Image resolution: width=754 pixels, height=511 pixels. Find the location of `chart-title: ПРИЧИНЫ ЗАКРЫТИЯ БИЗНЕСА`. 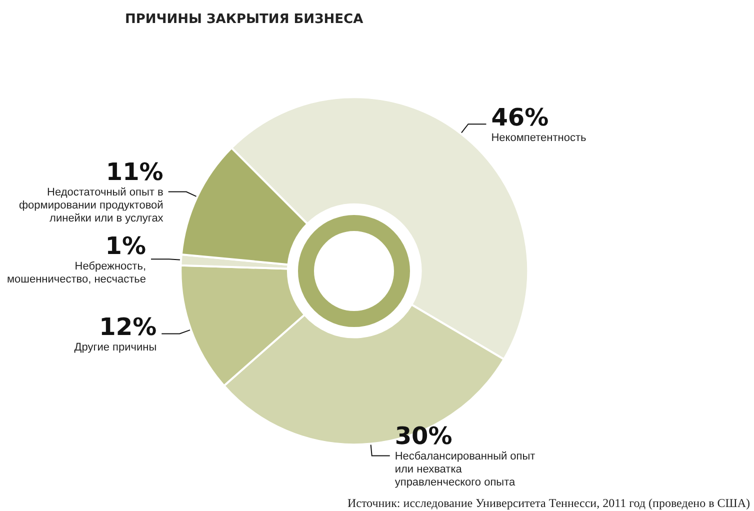

chart-title: ПРИЧИНЫ ЗАКРЫТИЯ БИЗНЕСА is located at coordinates (244, 19).